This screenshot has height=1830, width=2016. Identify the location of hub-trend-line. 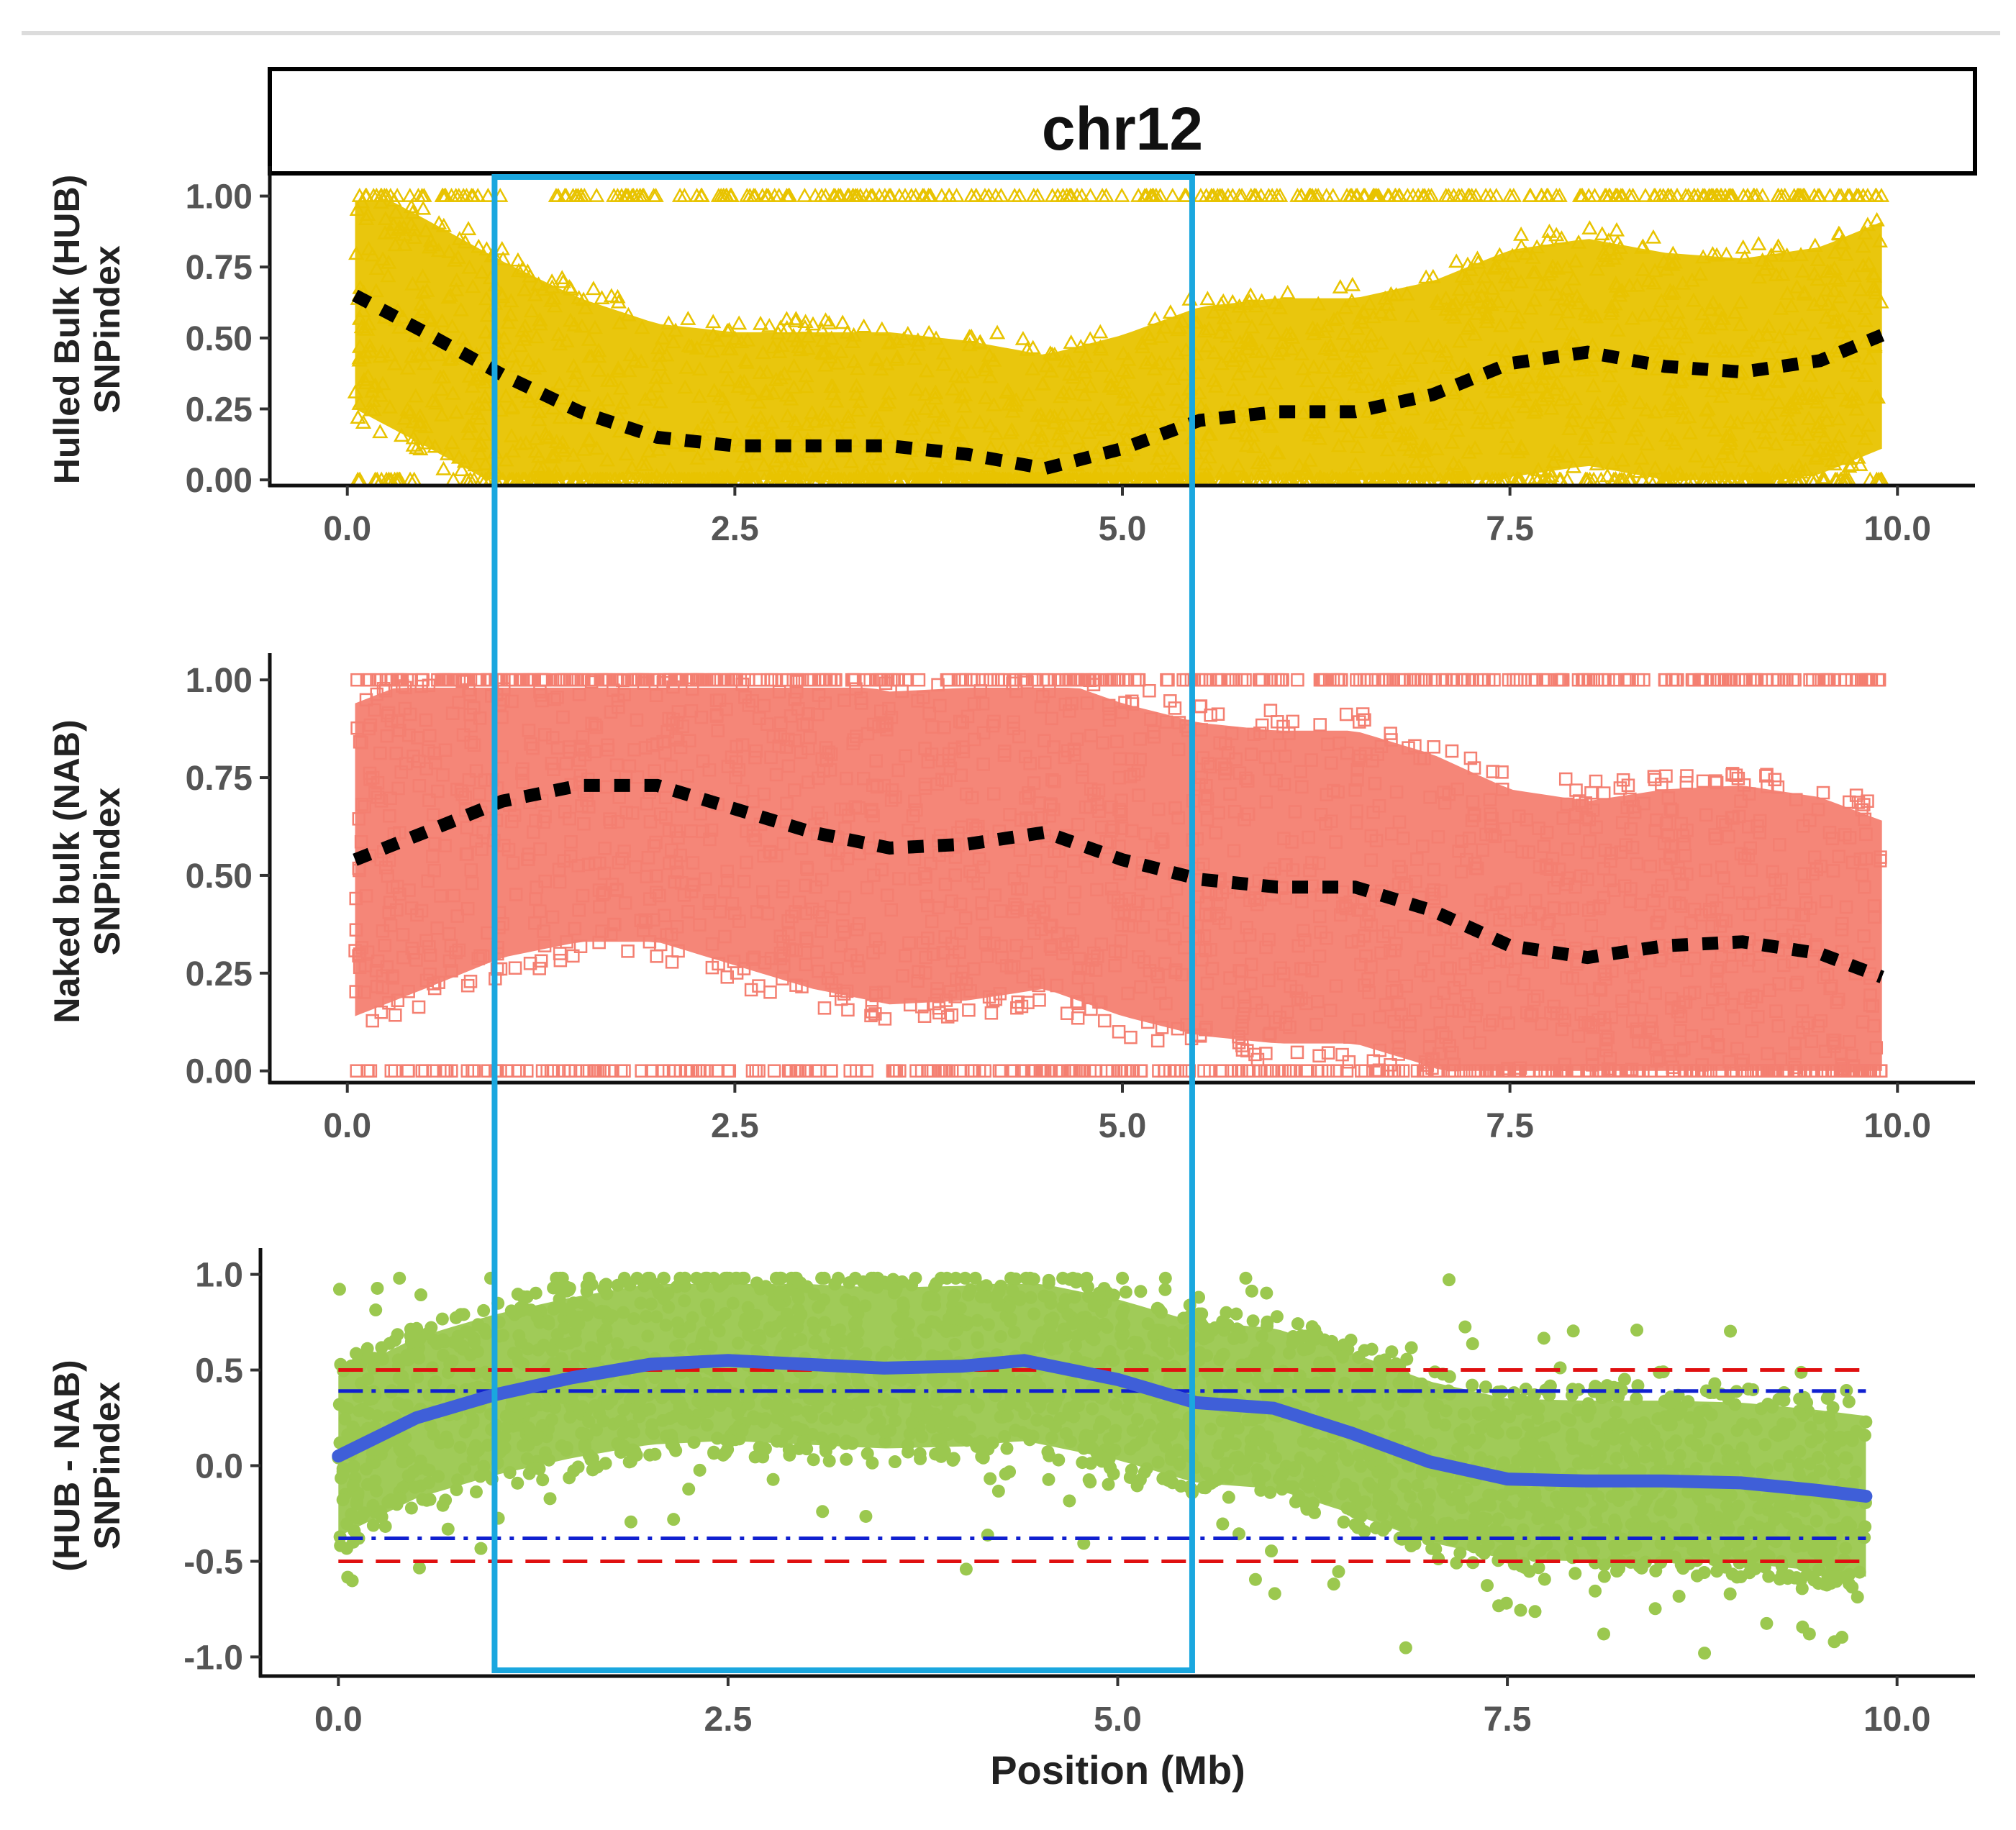
(1118, 382).